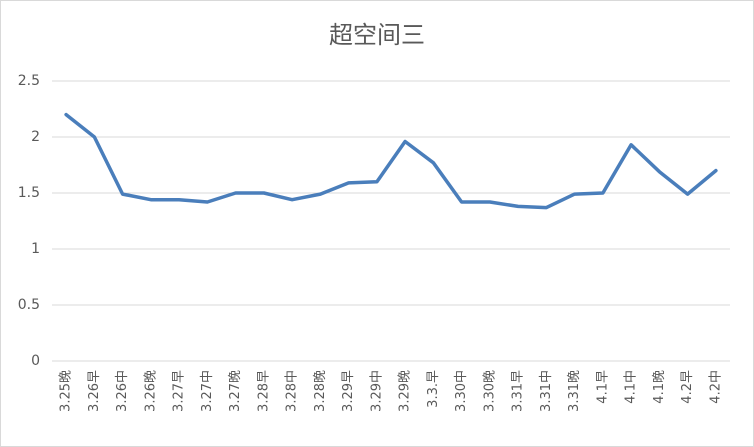 This screenshot has height=447, width=754. I want to click on x-tick-label: 3.29晚, so click(405, 391).